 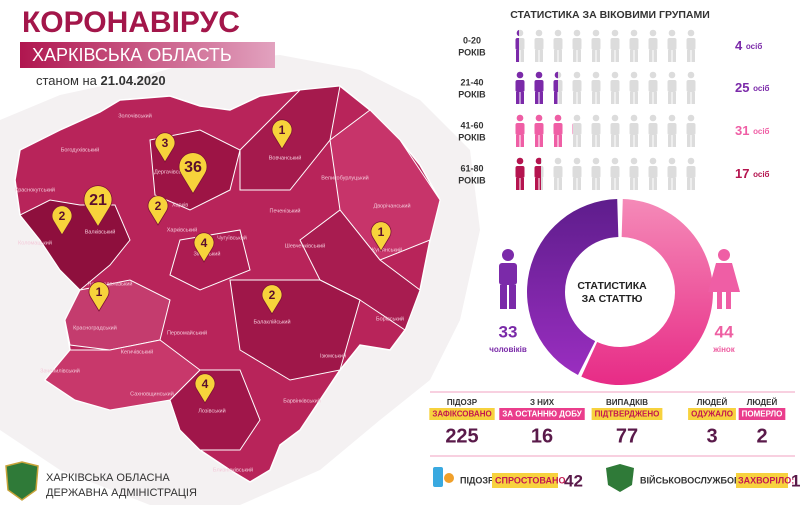 I want to click on district-label: Шевченківський, so click(x=305, y=245).